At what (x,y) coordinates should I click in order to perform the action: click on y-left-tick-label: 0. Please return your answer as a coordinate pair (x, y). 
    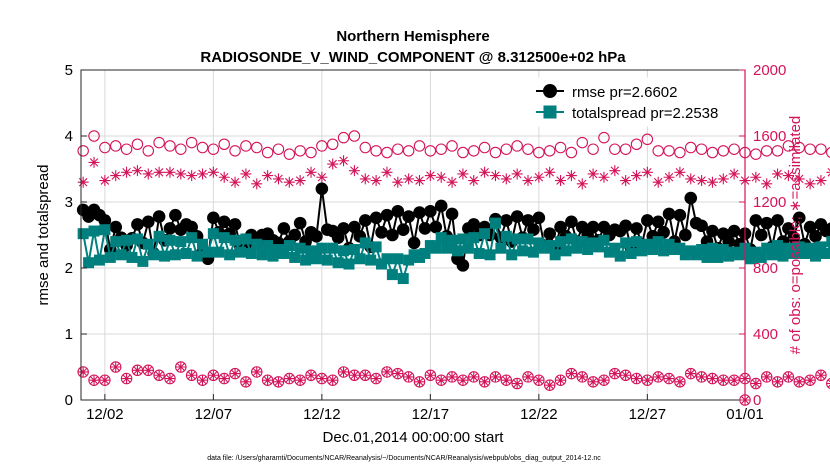
    Looking at the image, I should click on (69, 400).